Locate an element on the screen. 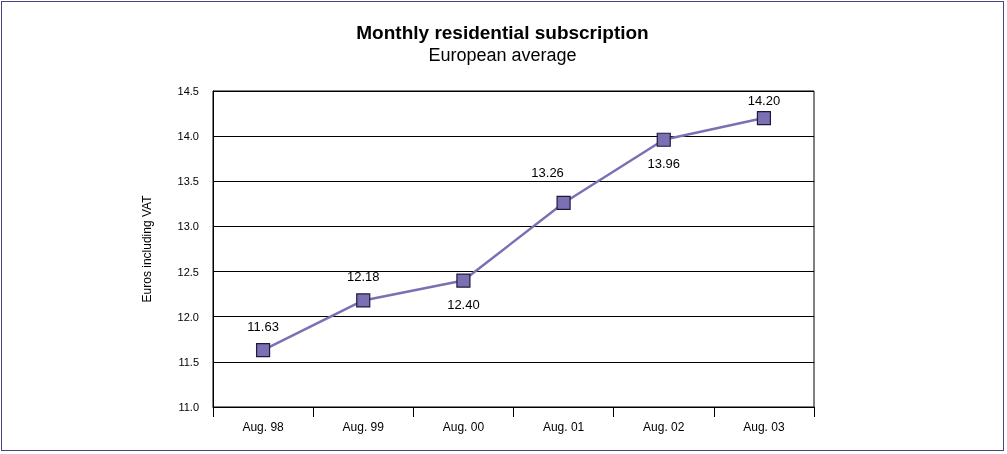 Image resolution: width=1007 pixels, height=454 pixels. data-label: 11.63 is located at coordinates (263, 327).